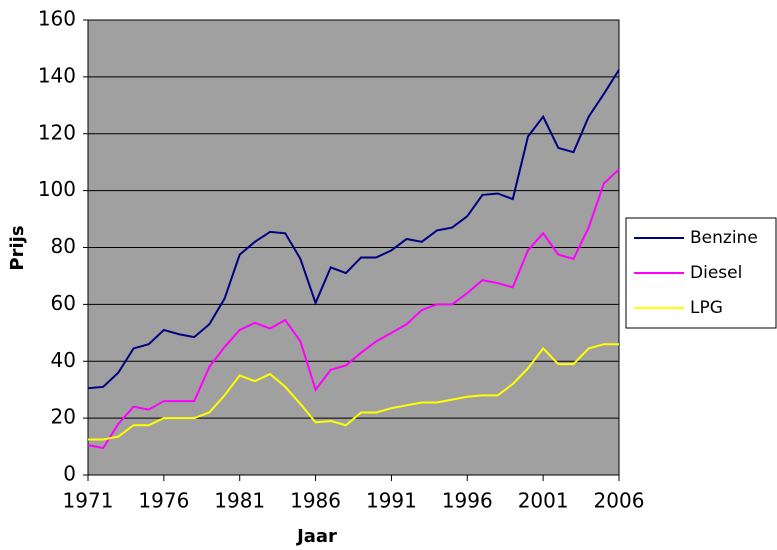  I want to click on y-tick-label: 0, so click(69, 474).